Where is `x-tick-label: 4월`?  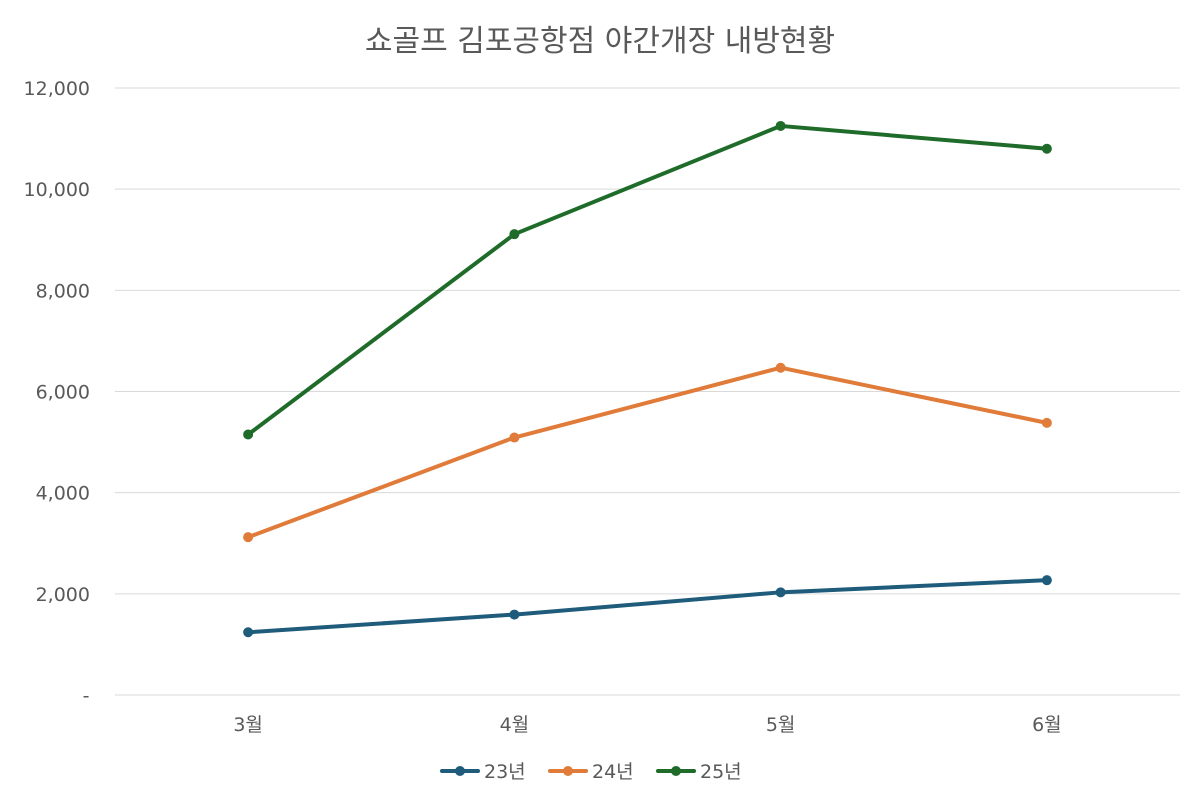 x-tick-label: 4월 is located at coordinates (515, 725).